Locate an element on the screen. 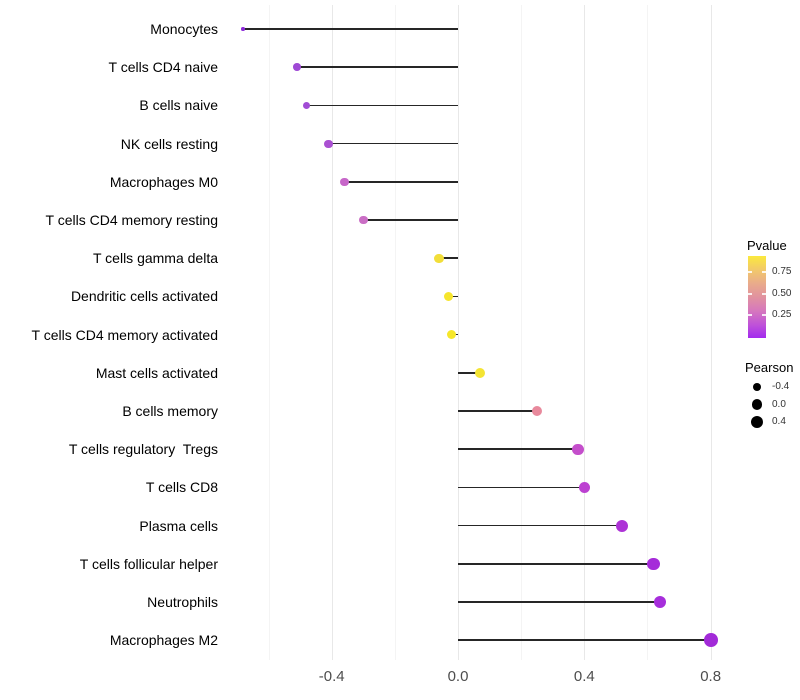 The image size is (800, 700). pearson-size-label: -0.4 is located at coordinates (781, 386).